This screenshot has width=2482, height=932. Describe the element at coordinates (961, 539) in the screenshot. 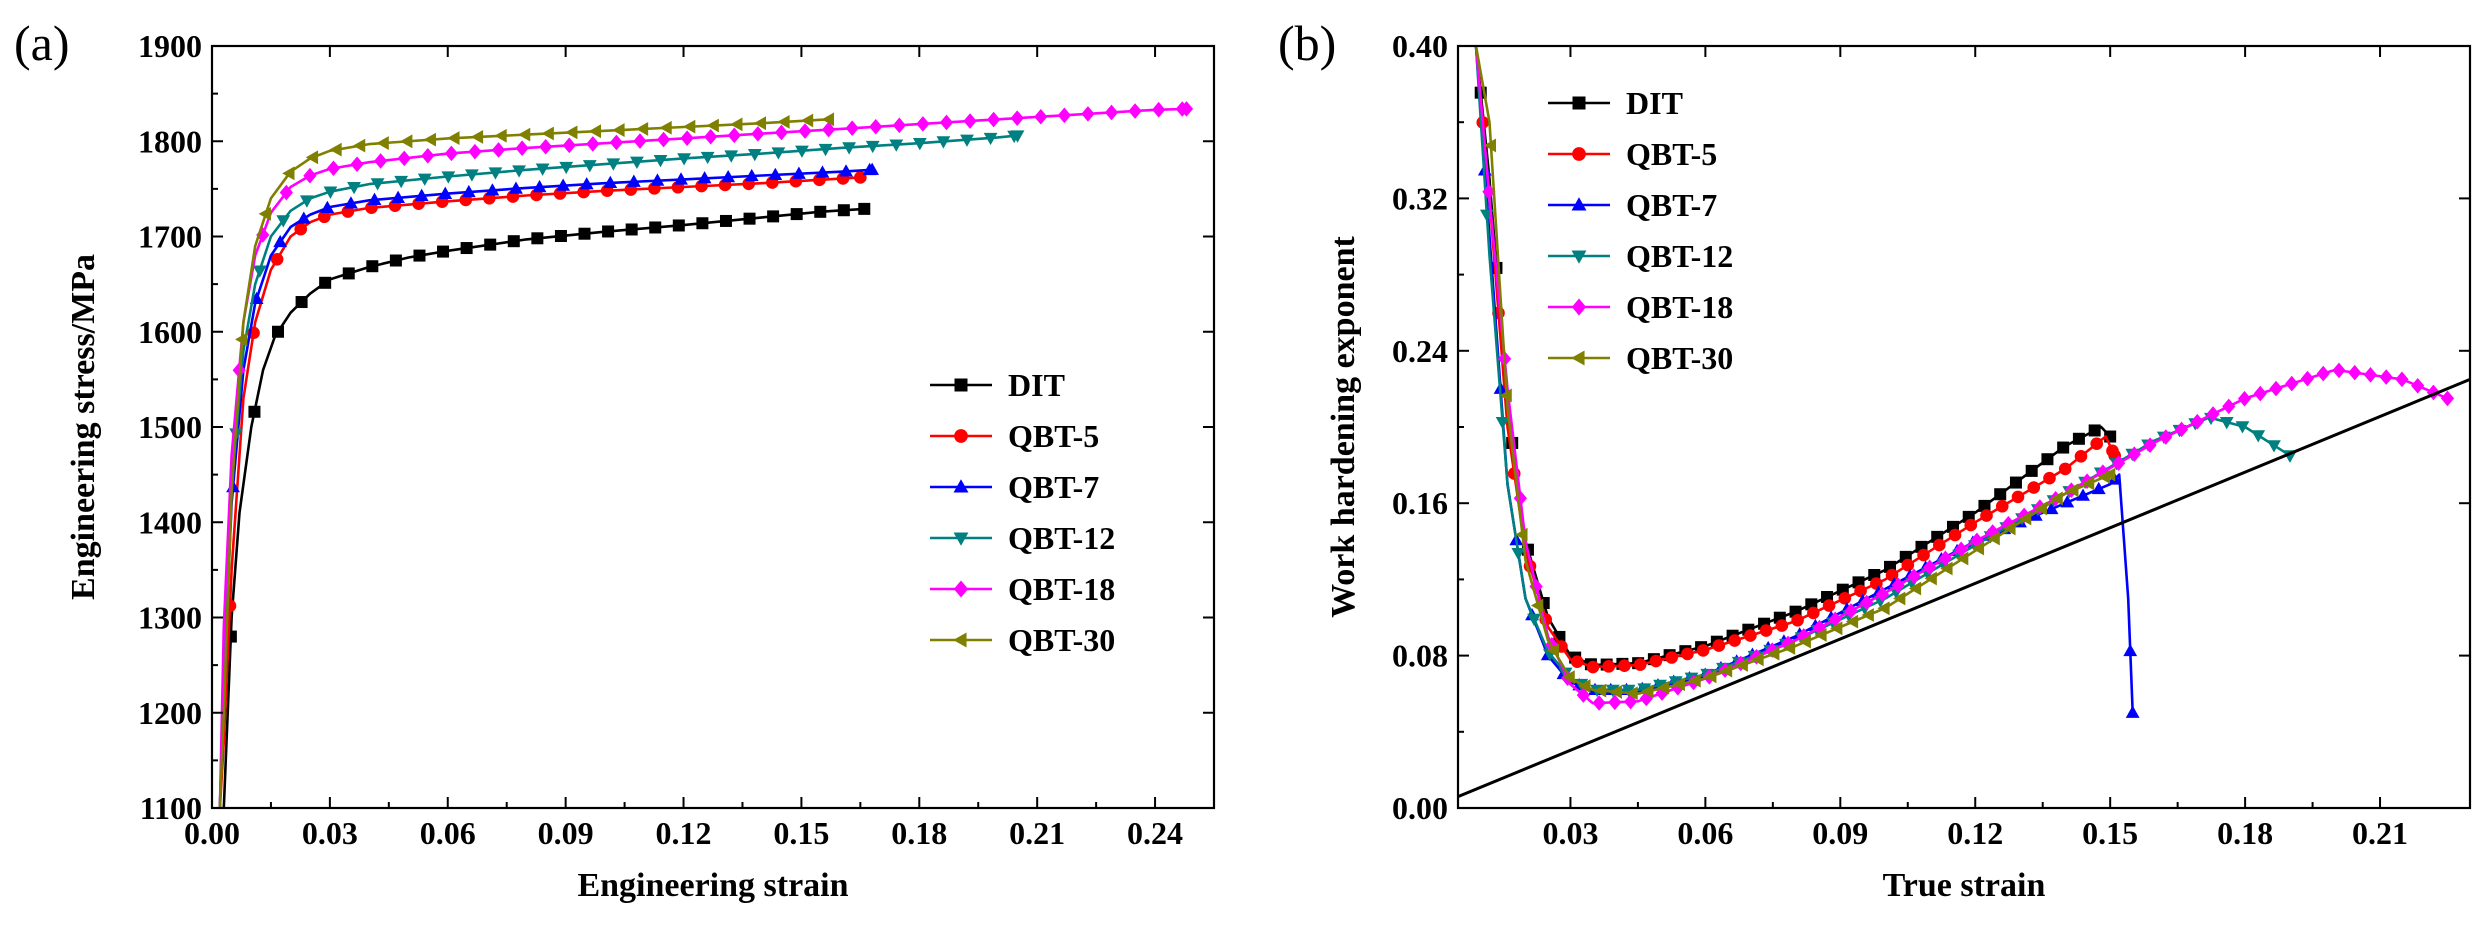

I see `legend-marker` at that location.